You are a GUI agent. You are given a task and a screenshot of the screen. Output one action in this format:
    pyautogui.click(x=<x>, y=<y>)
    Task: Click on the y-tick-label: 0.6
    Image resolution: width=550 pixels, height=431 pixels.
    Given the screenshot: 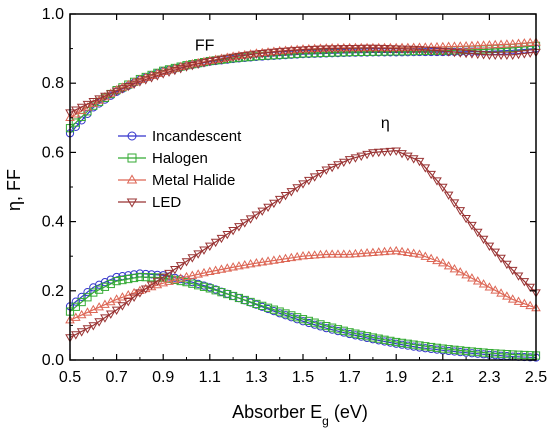 What is the action you would take?
    pyautogui.click(x=53, y=152)
    